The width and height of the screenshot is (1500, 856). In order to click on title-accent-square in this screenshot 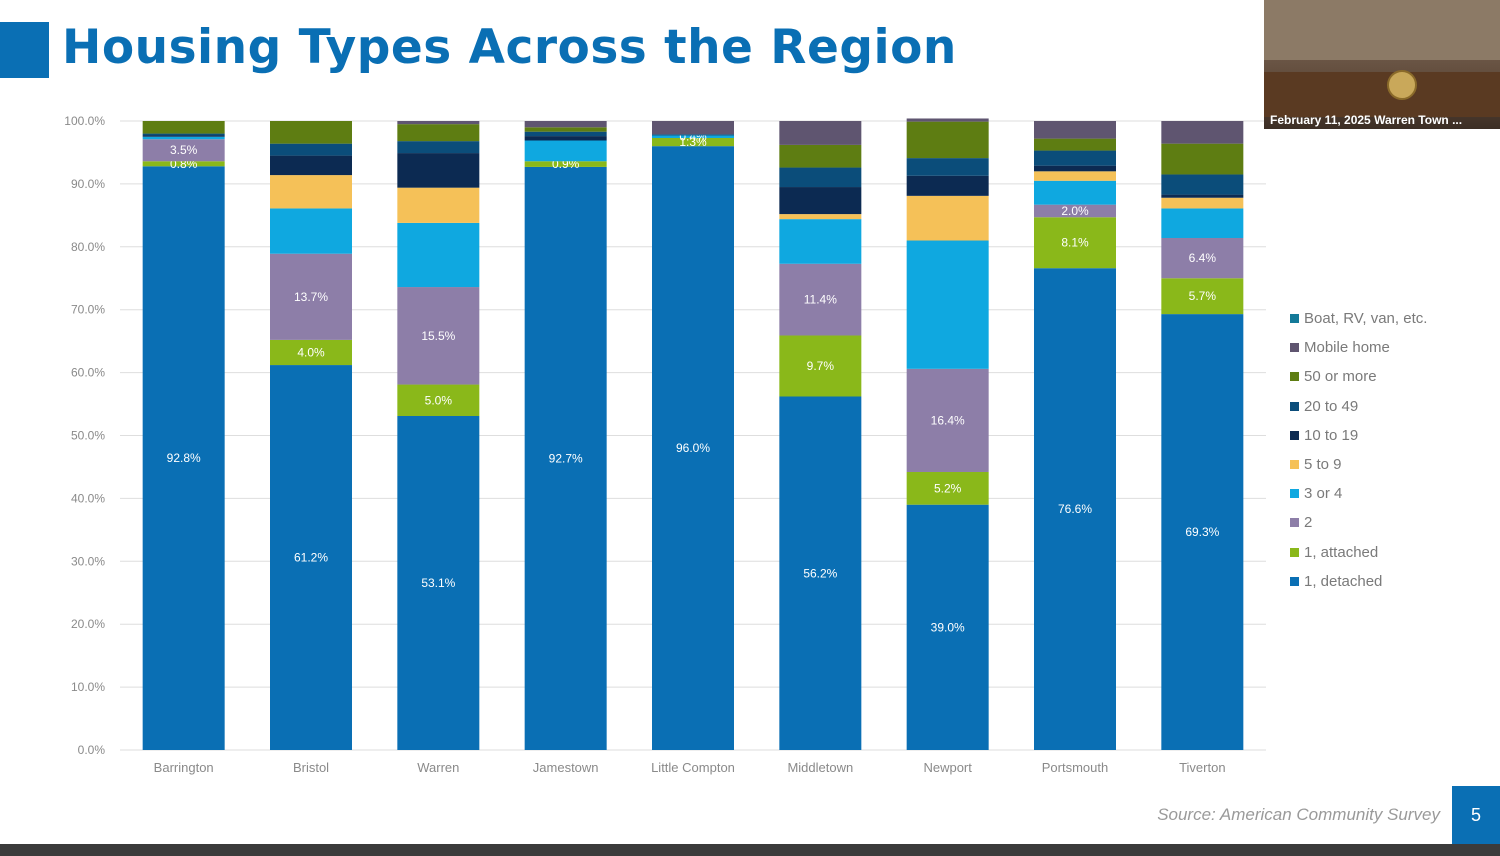, I will do `click(24, 50)`.